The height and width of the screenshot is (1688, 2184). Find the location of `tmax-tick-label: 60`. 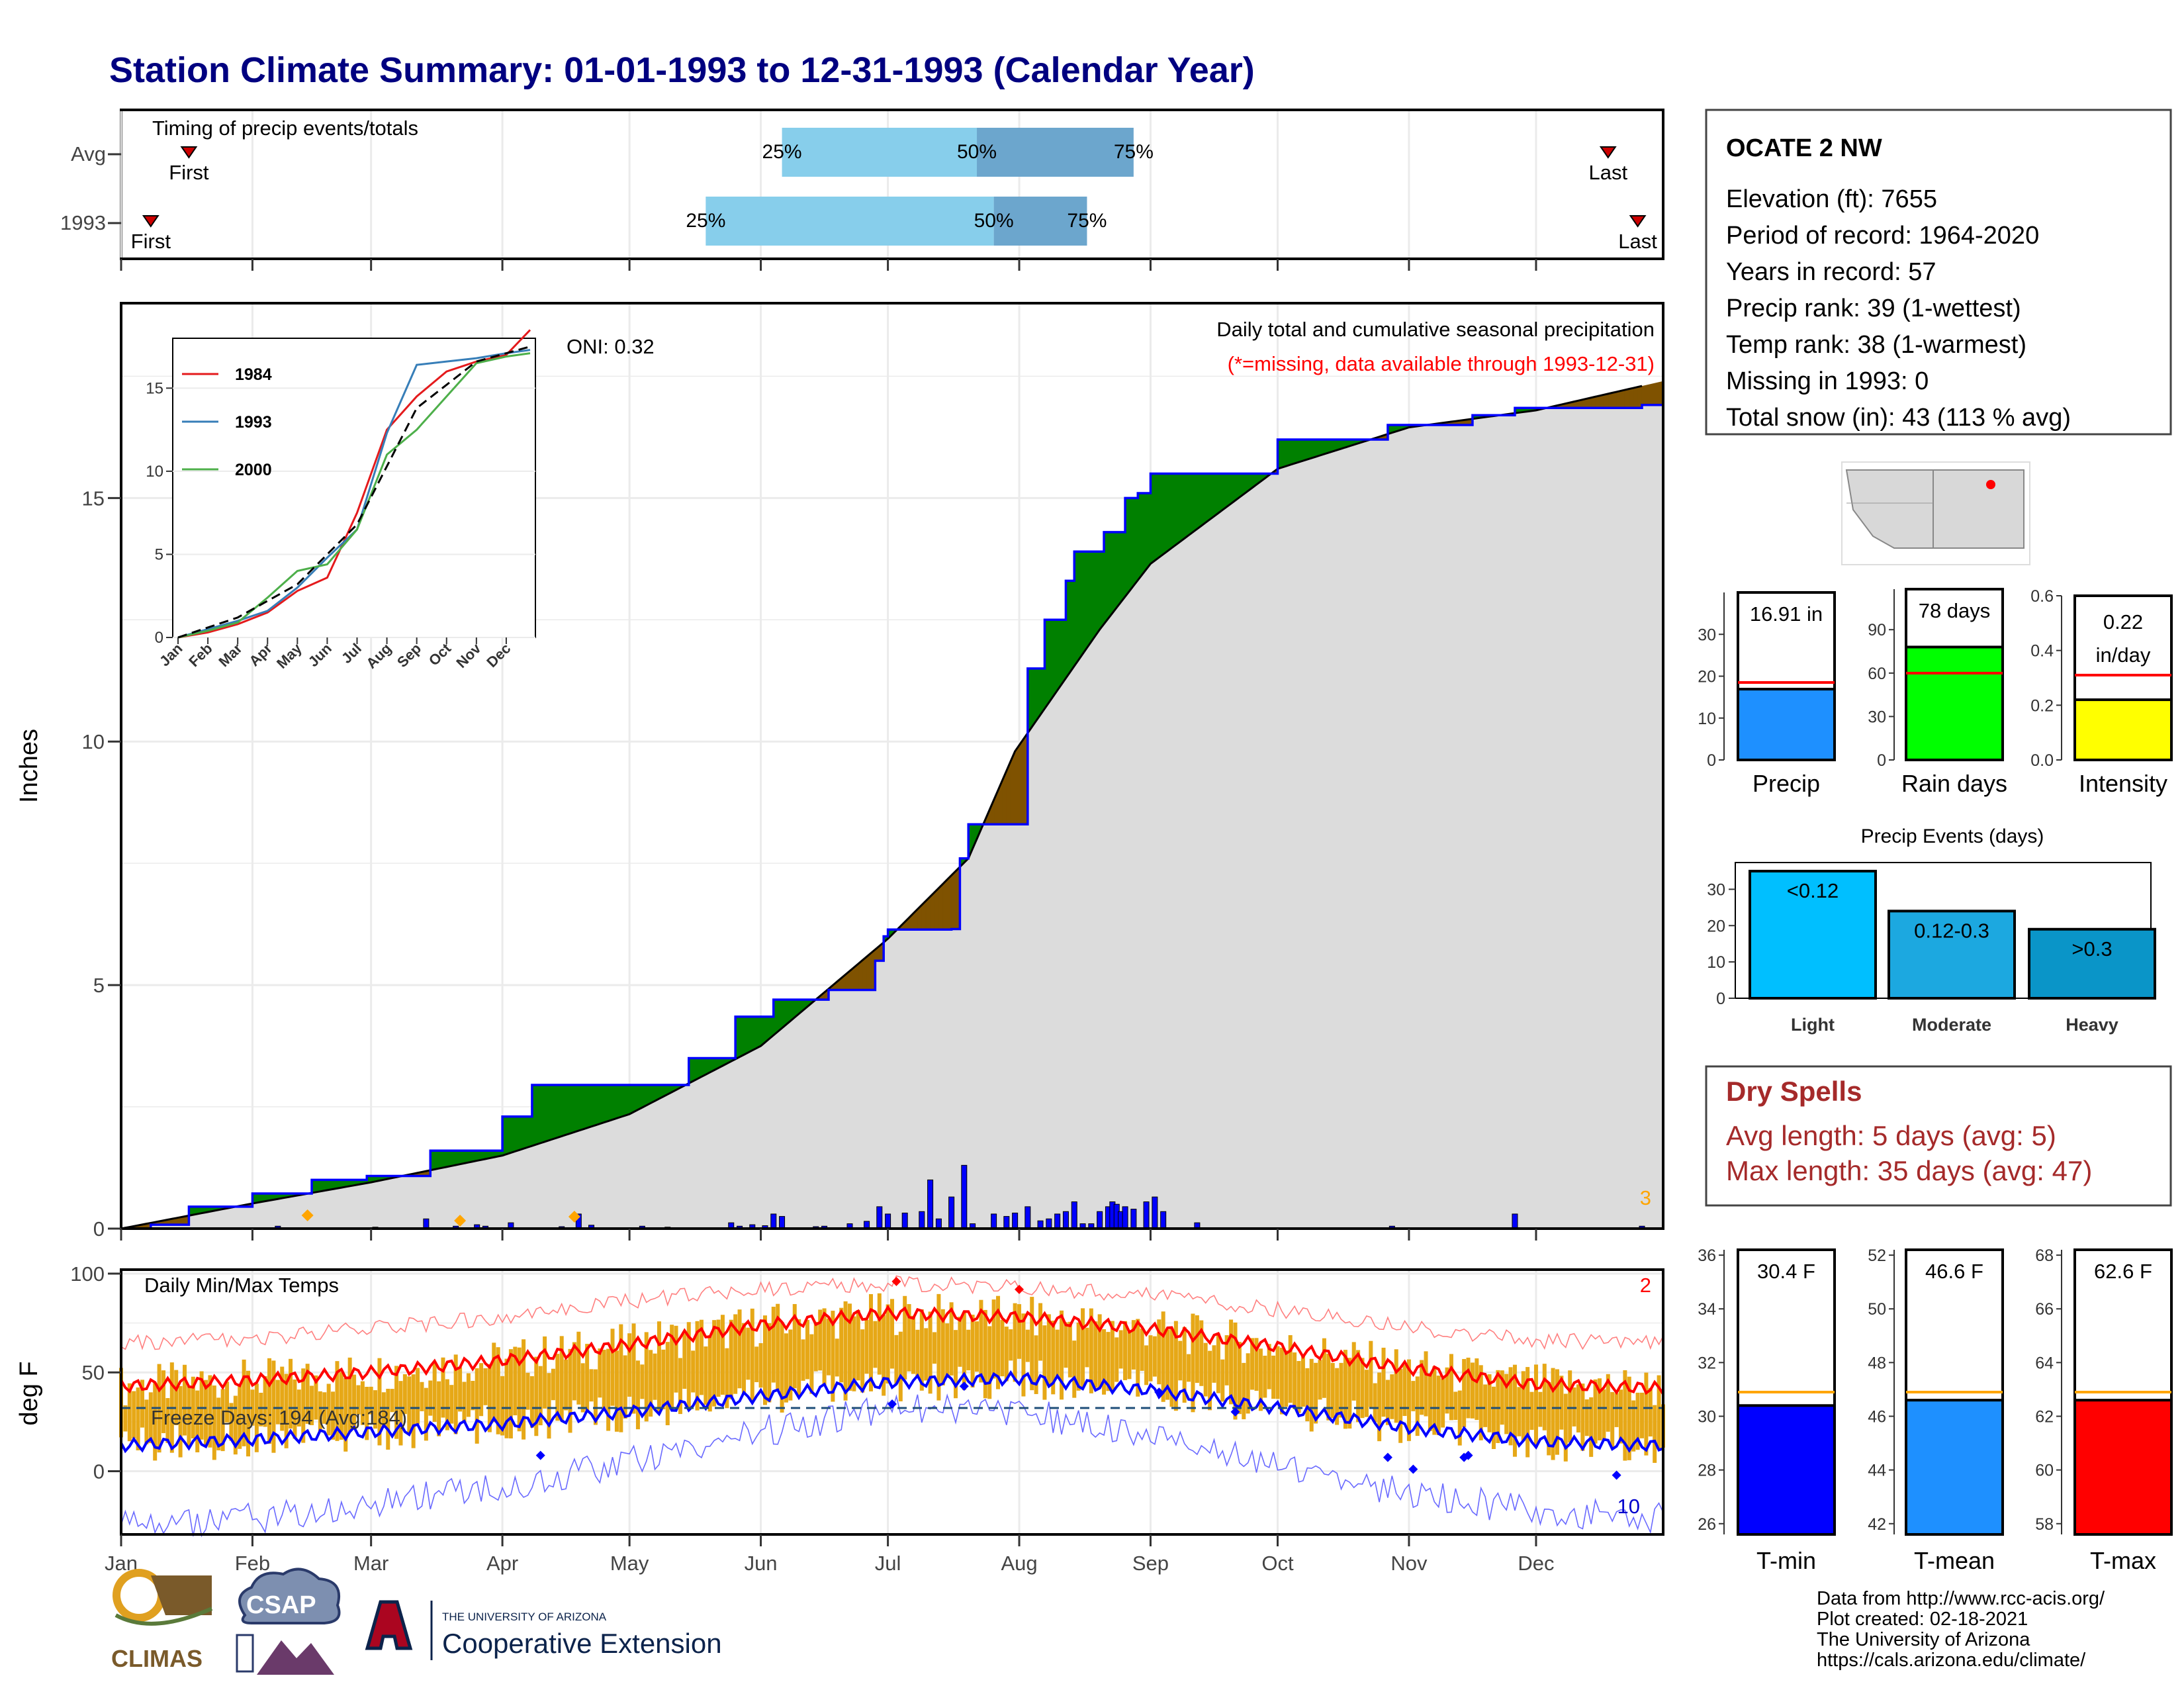

tmax-tick-label: 60 is located at coordinates (2045, 1471).